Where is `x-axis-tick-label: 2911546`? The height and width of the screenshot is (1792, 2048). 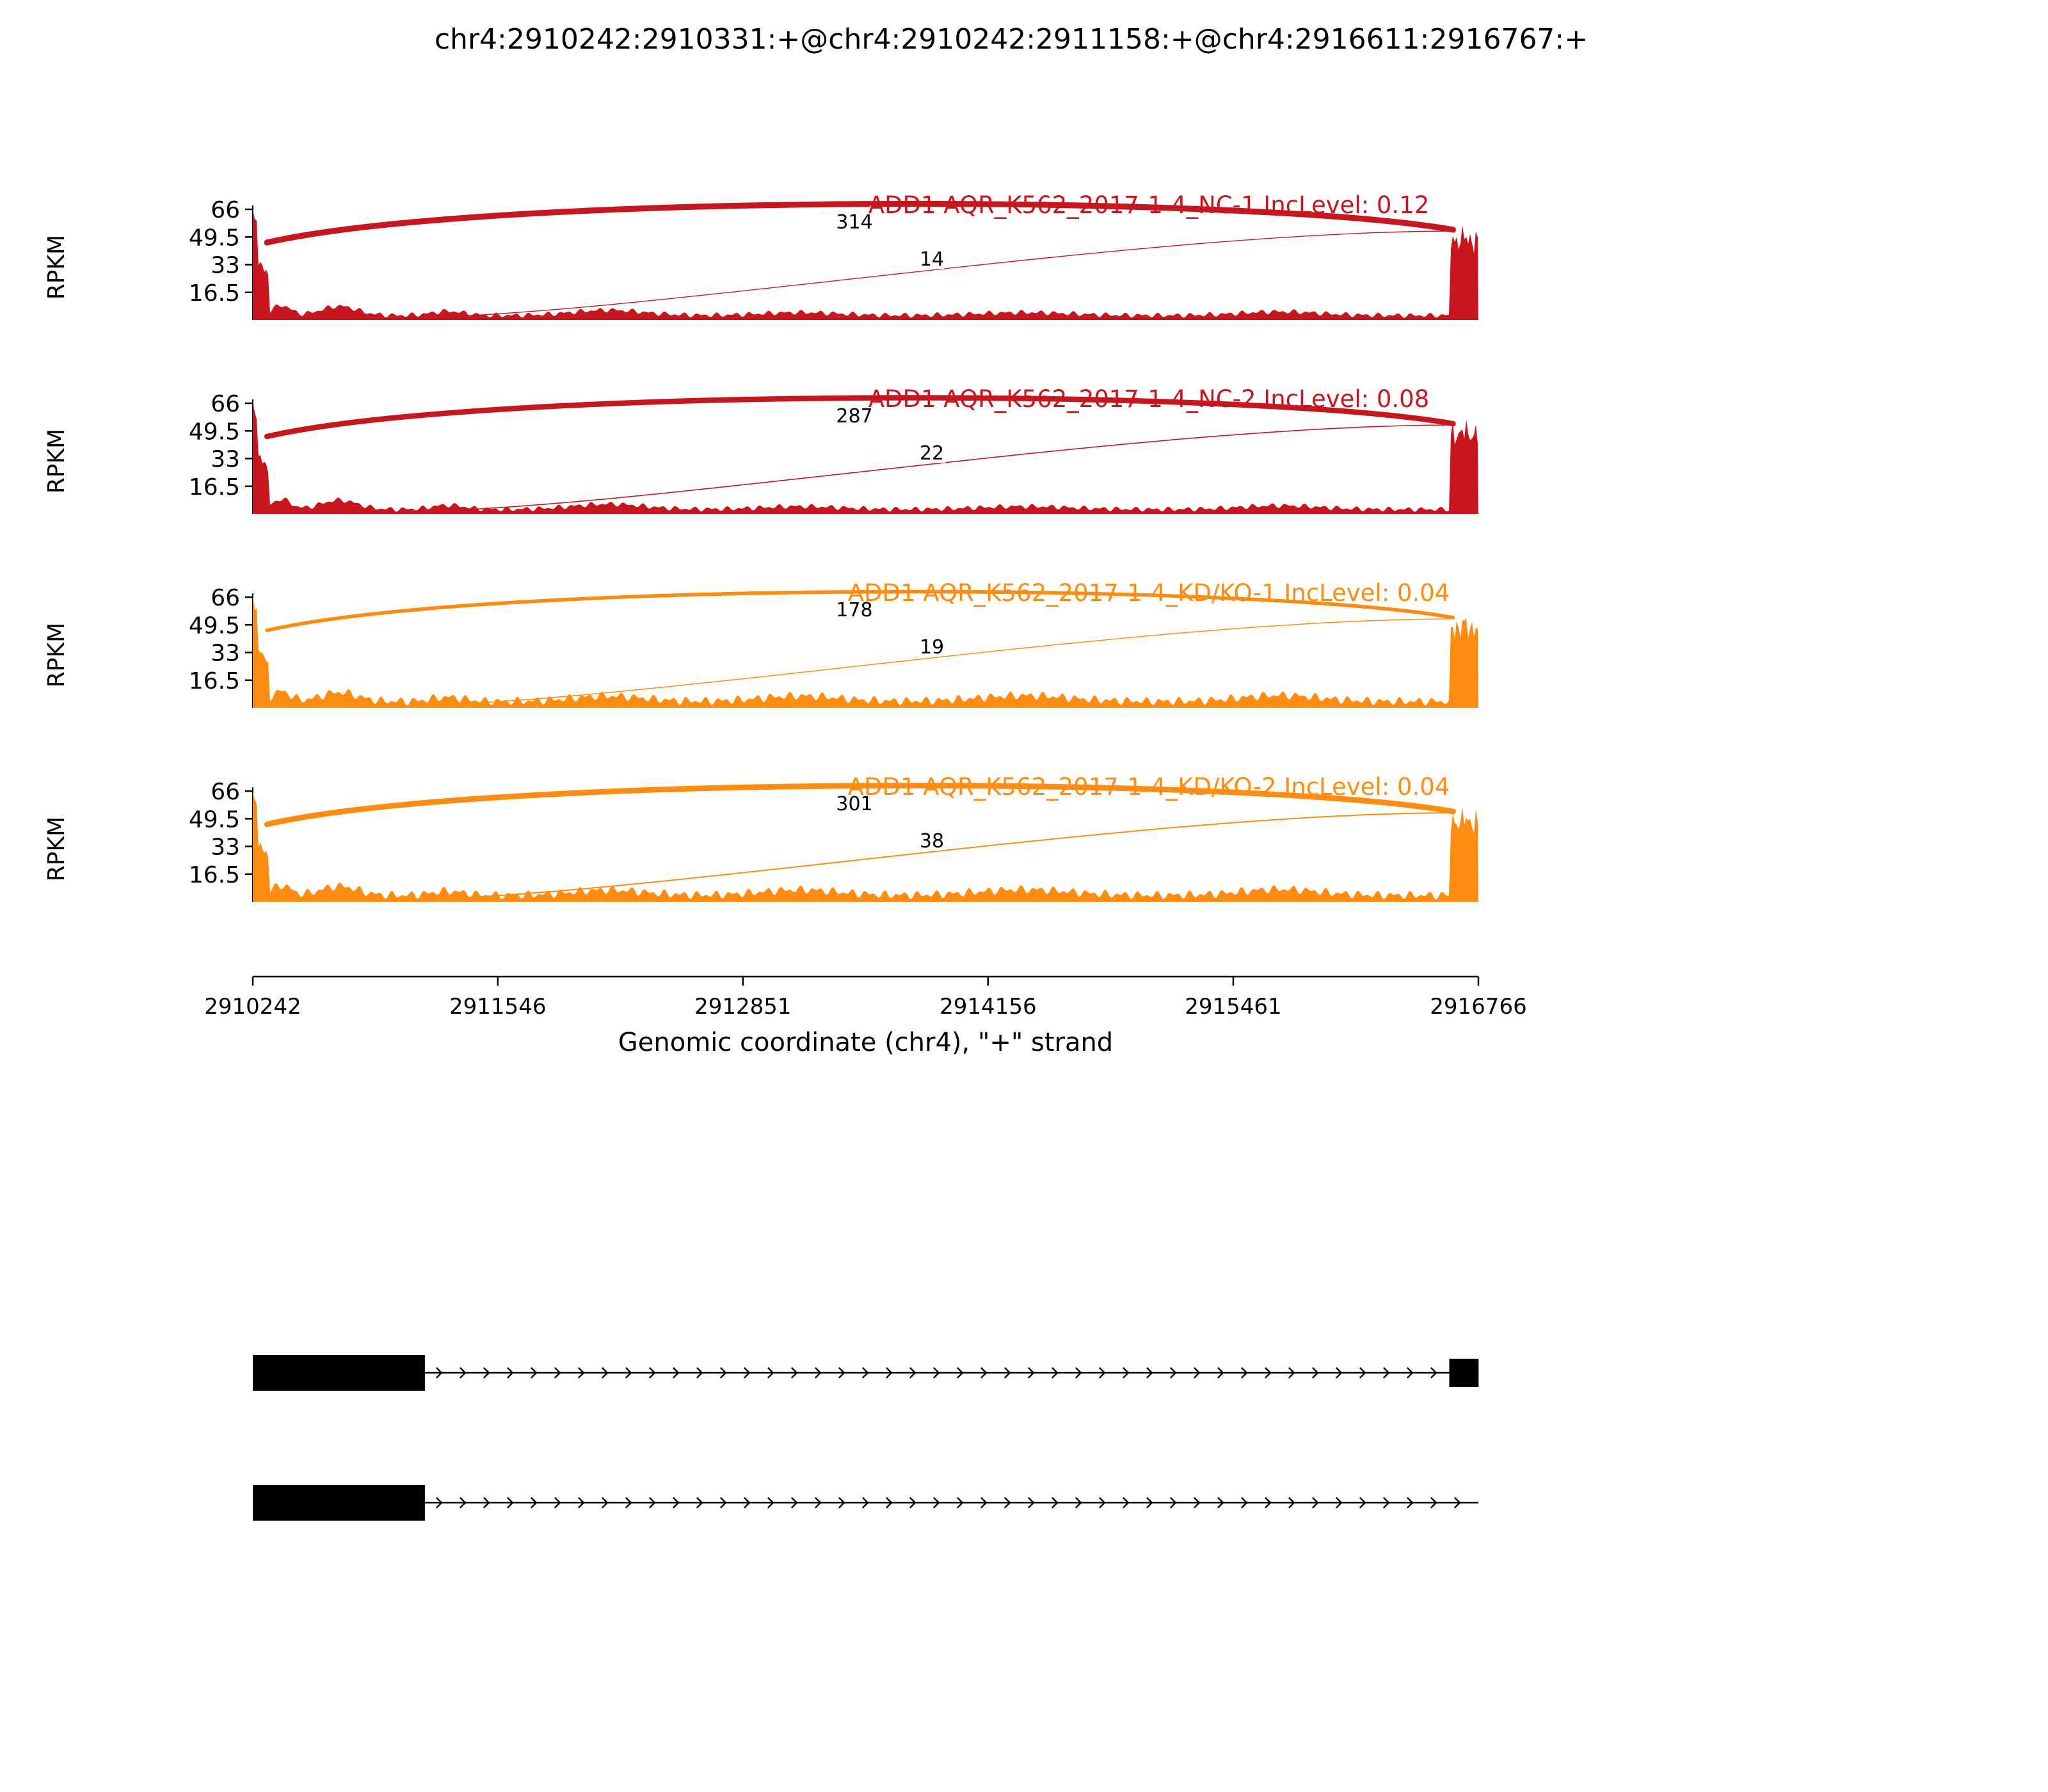 x-axis-tick-label: 2911546 is located at coordinates (497, 1007).